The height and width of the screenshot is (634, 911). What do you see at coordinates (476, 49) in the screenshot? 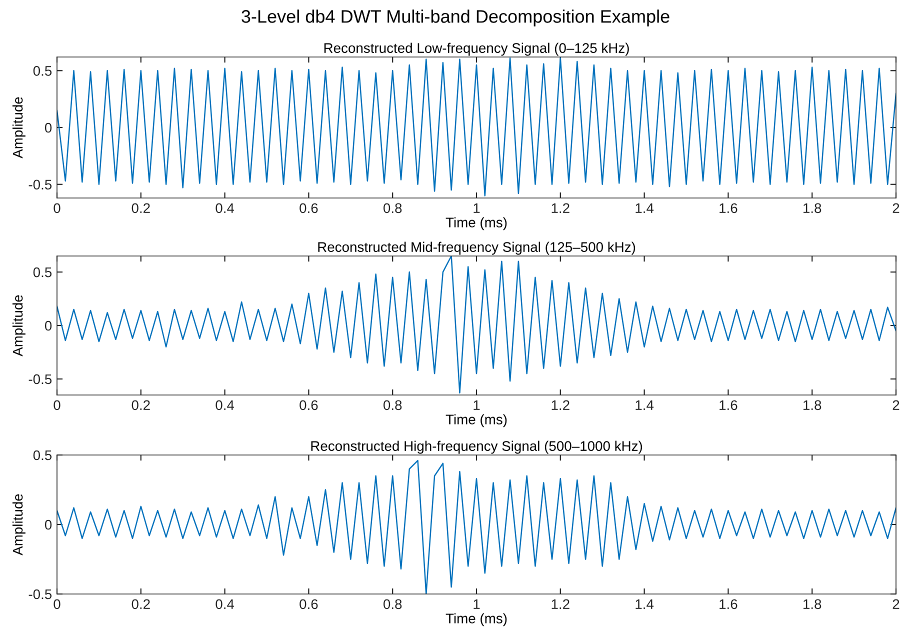
I see `chart-subtitle: Reconstructed Low-frequency Signal (0–125 kHz)` at bounding box center [476, 49].